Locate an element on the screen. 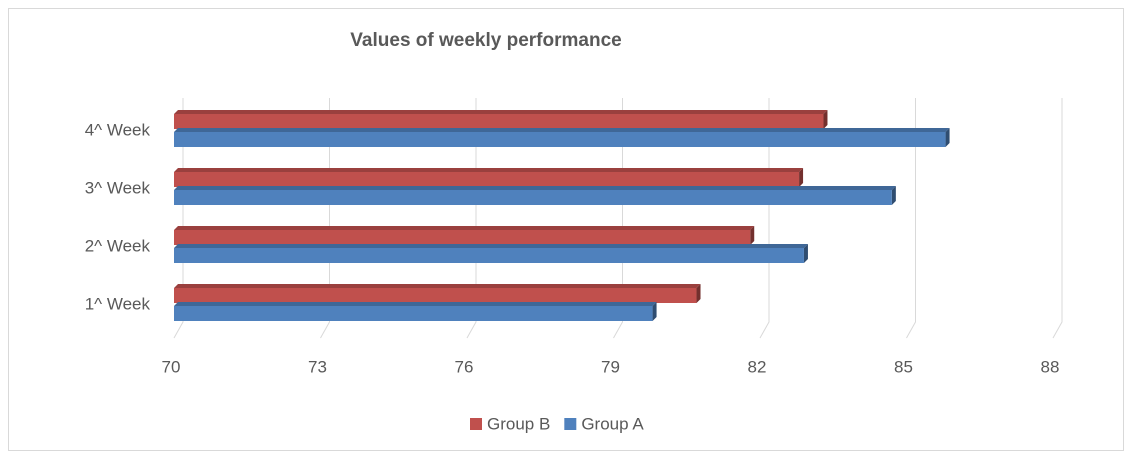 The width and height of the screenshot is (1132, 459). x-tick-label: 76 is located at coordinates (464, 366).